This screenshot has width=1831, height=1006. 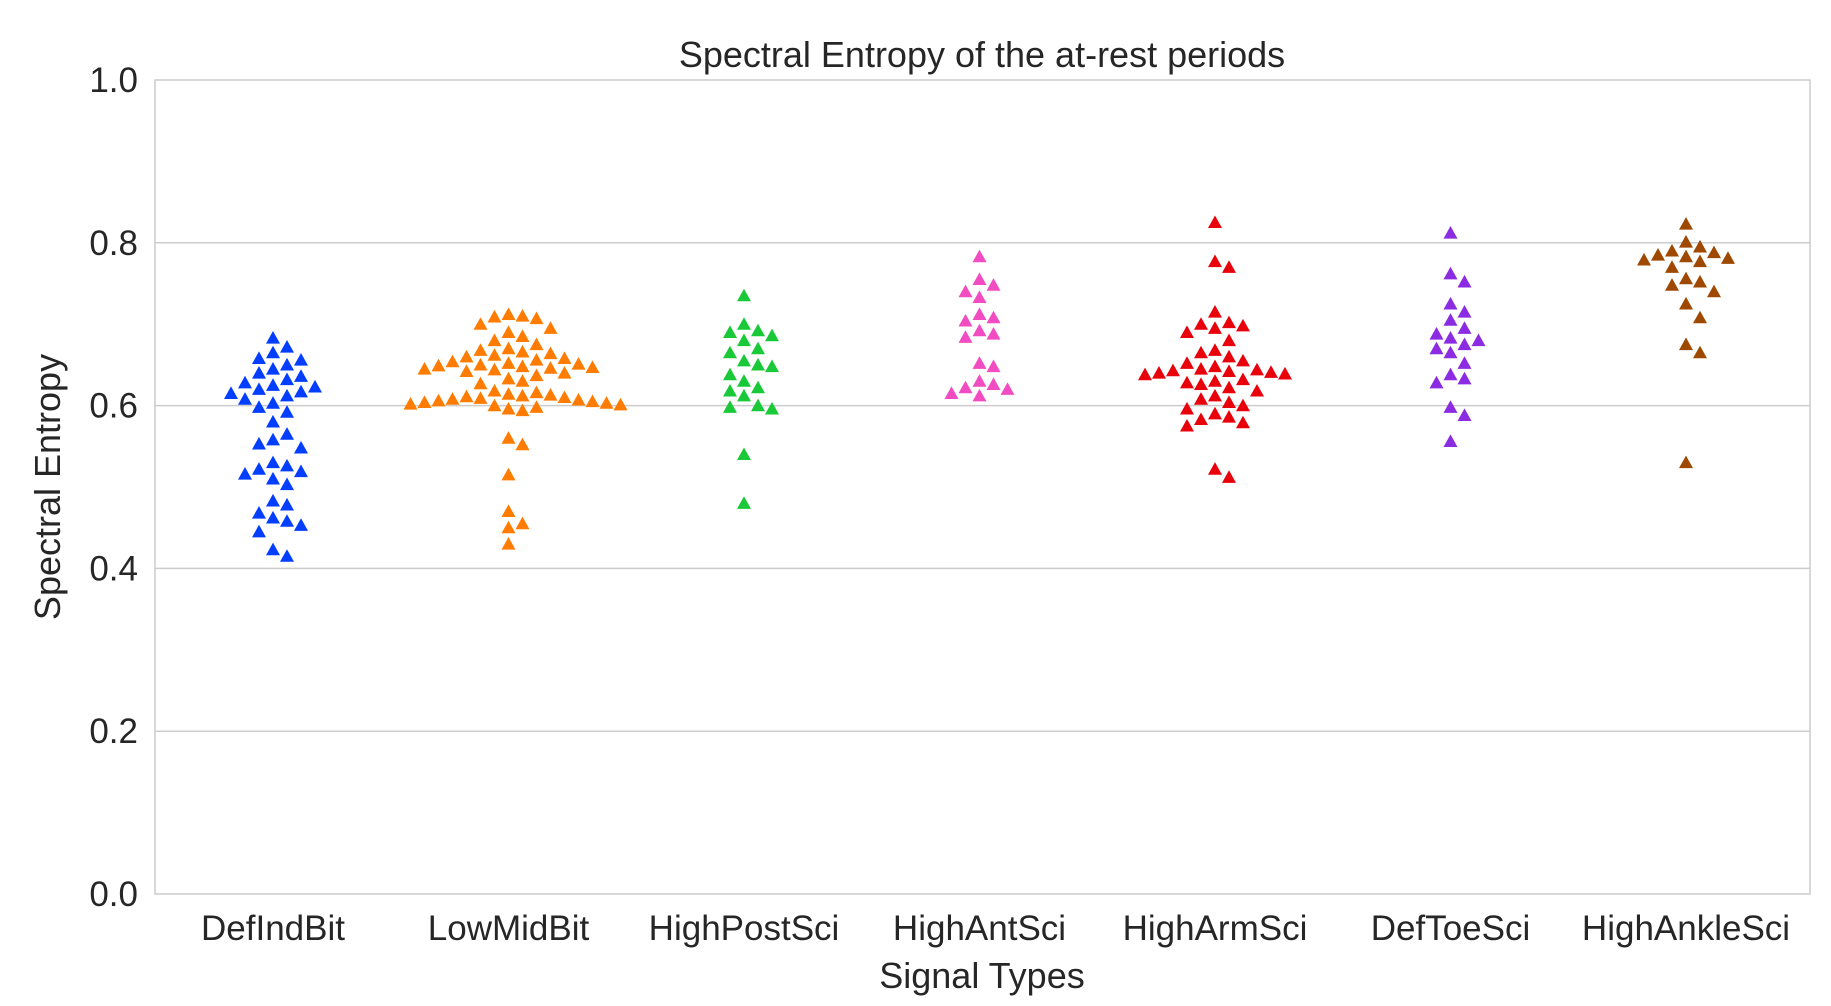 I want to click on y-tick-label: 0.4, so click(x=113, y=568).